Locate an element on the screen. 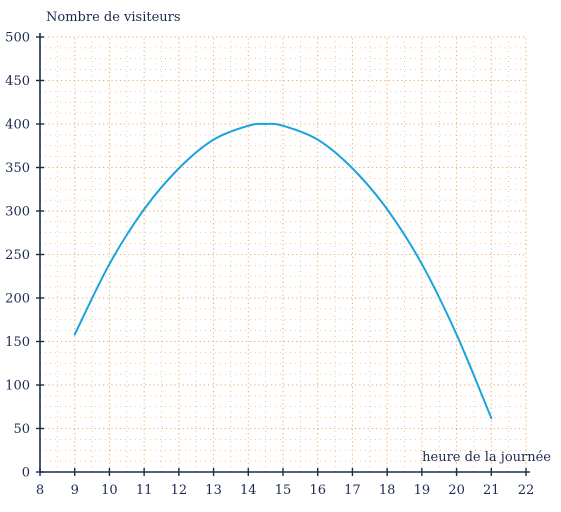 The height and width of the screenshot is (512, 561). y-tick-label: 200 is located at coordinates (17, 299).